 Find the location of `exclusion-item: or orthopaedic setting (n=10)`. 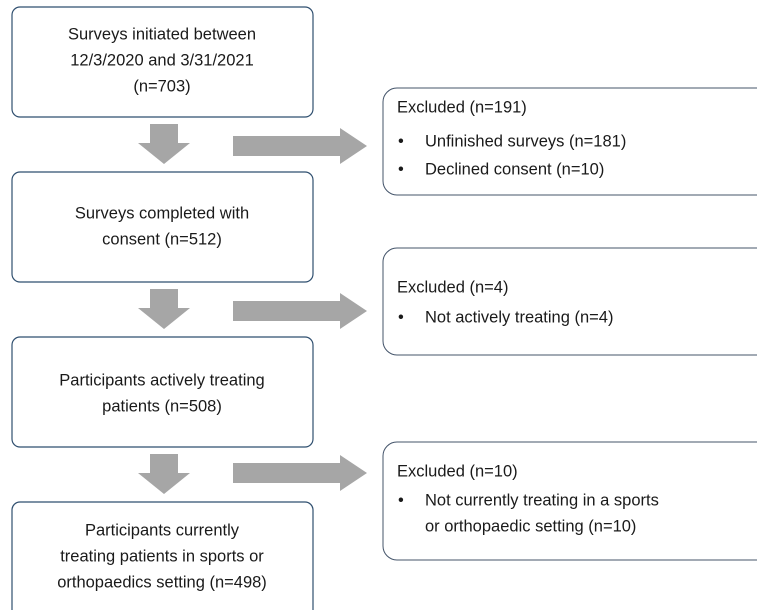

exclusion-item: or orthopaedic setting (n=10) is located at coordinates (530, 526).